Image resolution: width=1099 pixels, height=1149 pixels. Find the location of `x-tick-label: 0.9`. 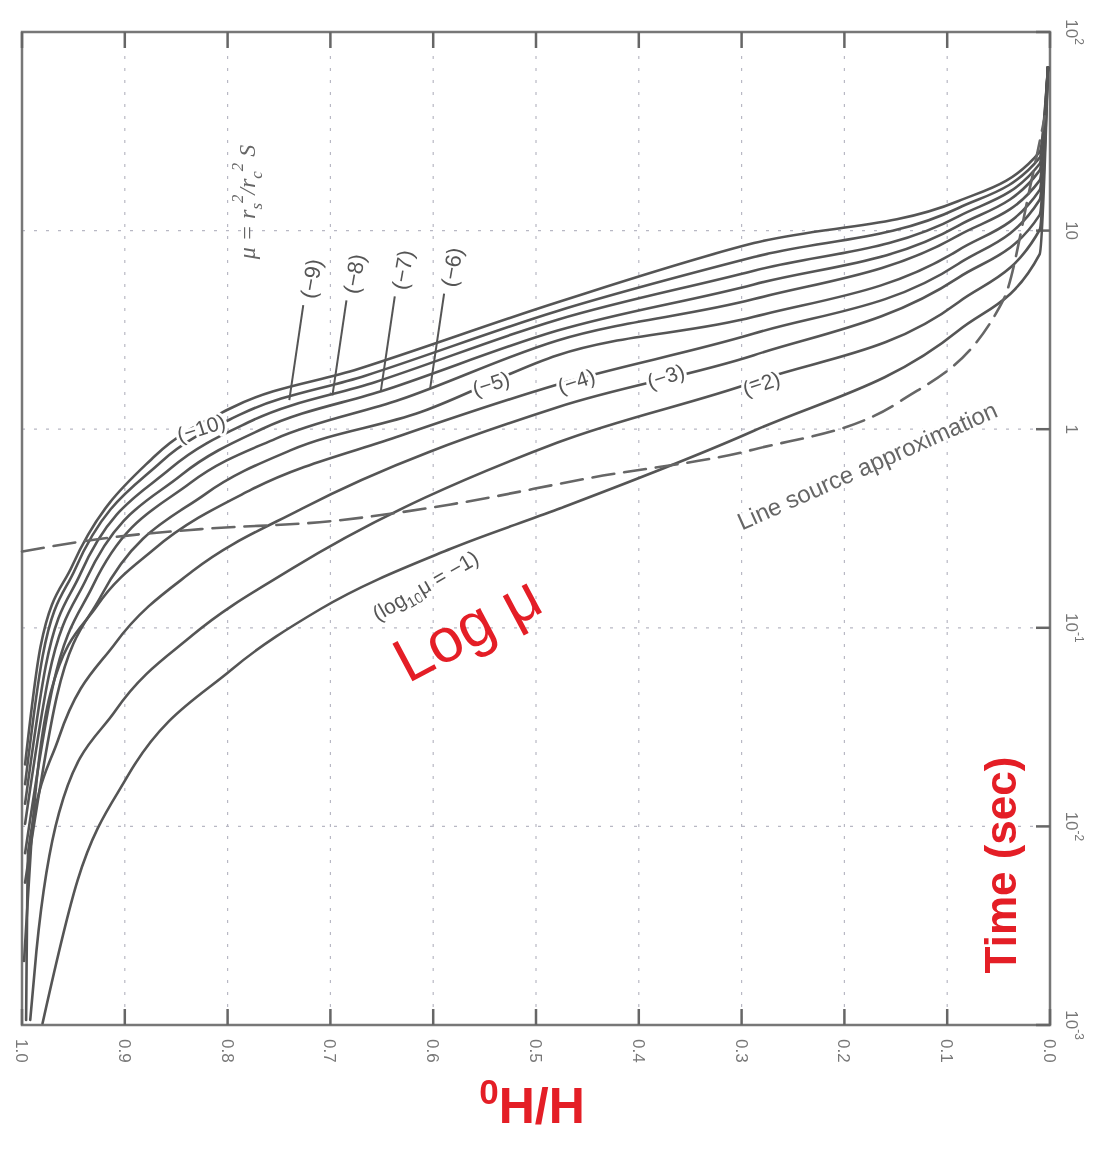

x-tick-label: 0.9 is located at coordinates (125, 1051).